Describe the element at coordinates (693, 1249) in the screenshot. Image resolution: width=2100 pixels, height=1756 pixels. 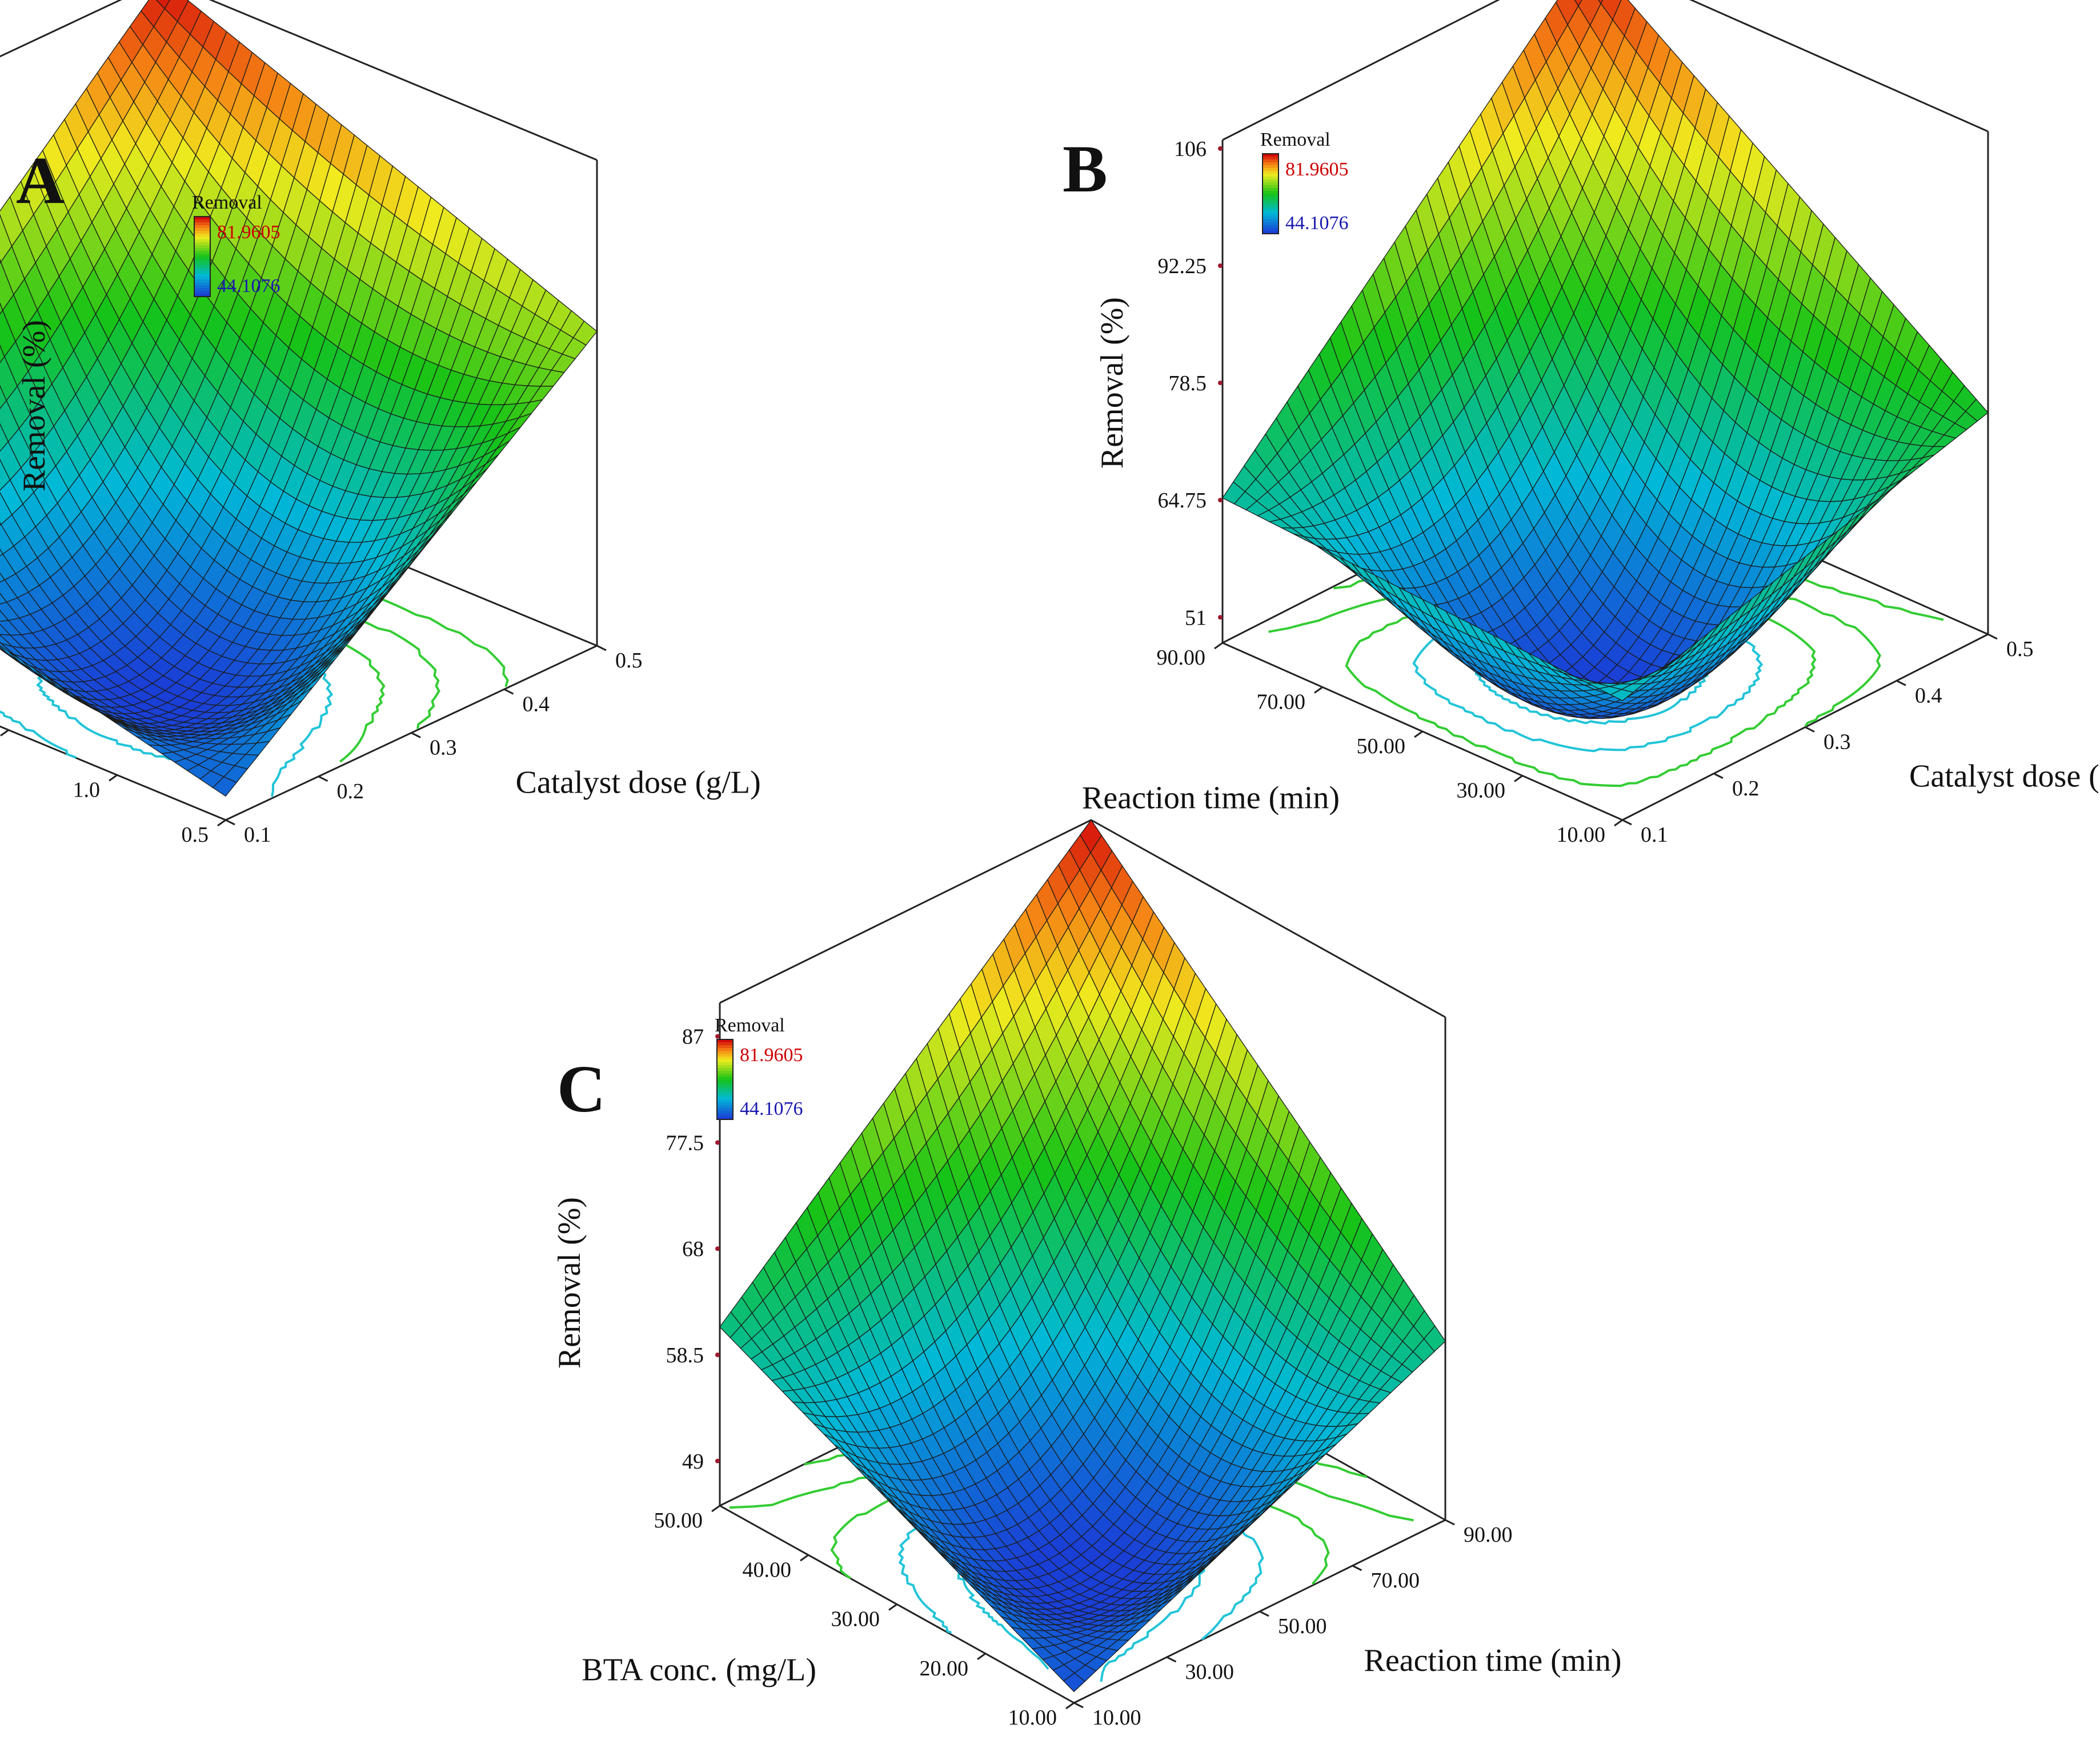
I see `z-tick-label: 68` at that location.